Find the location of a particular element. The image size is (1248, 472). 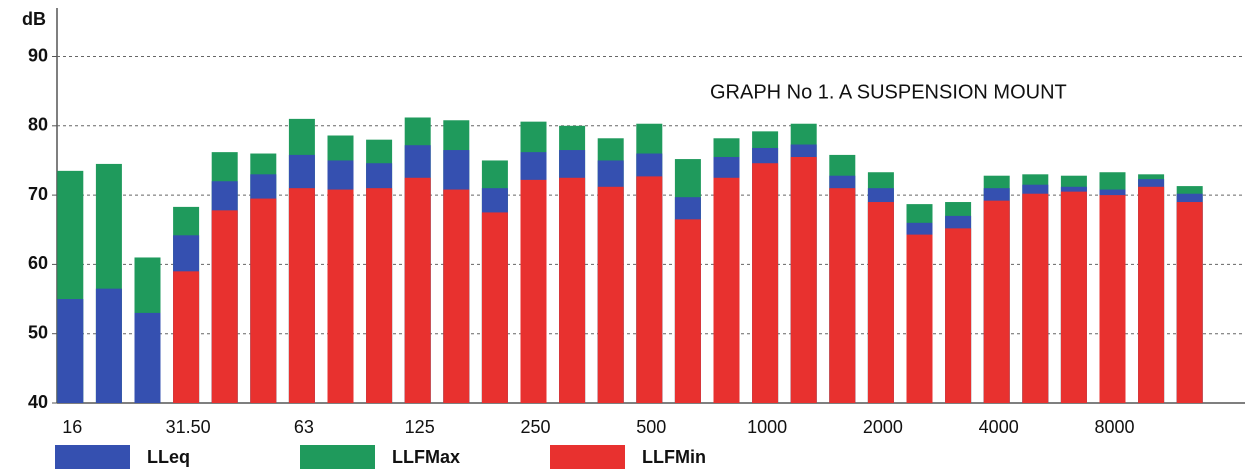

x-tick-label: 8000 is located at coordinates (1114, 427).